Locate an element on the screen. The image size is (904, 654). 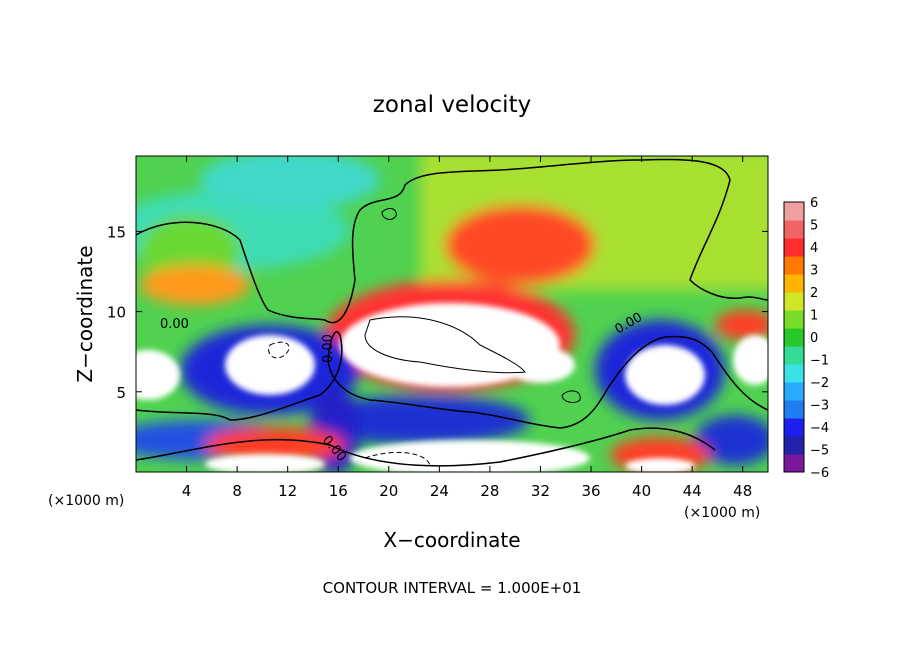
y-tick-label: 15 is located at coordinates (116, 232).